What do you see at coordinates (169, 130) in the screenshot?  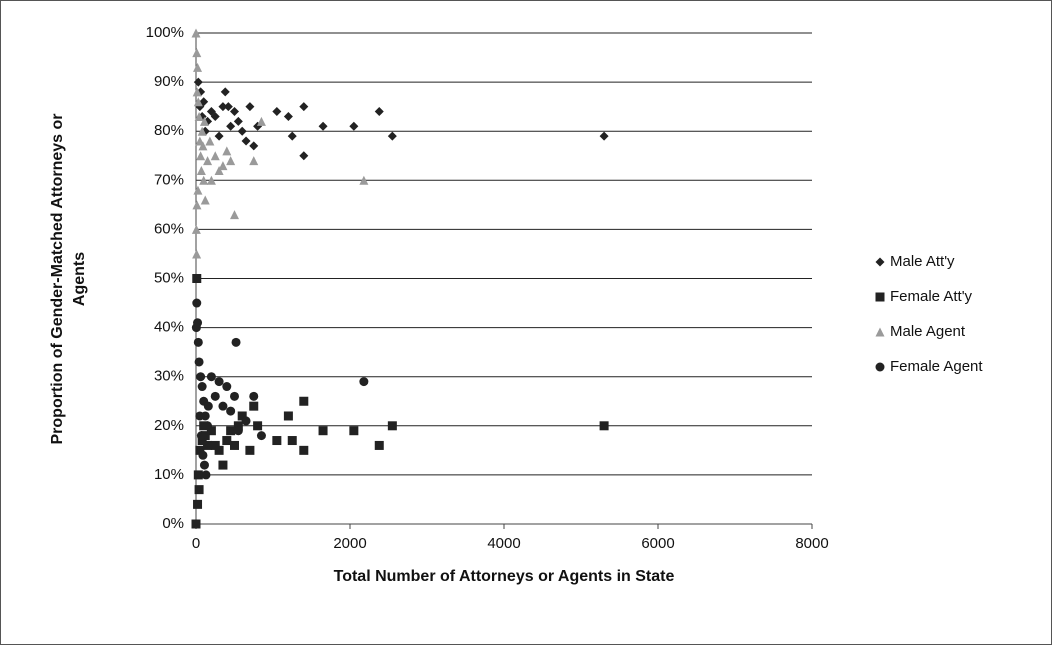 I see `y-tick-label: 80%` at bounding box center [169, 130].